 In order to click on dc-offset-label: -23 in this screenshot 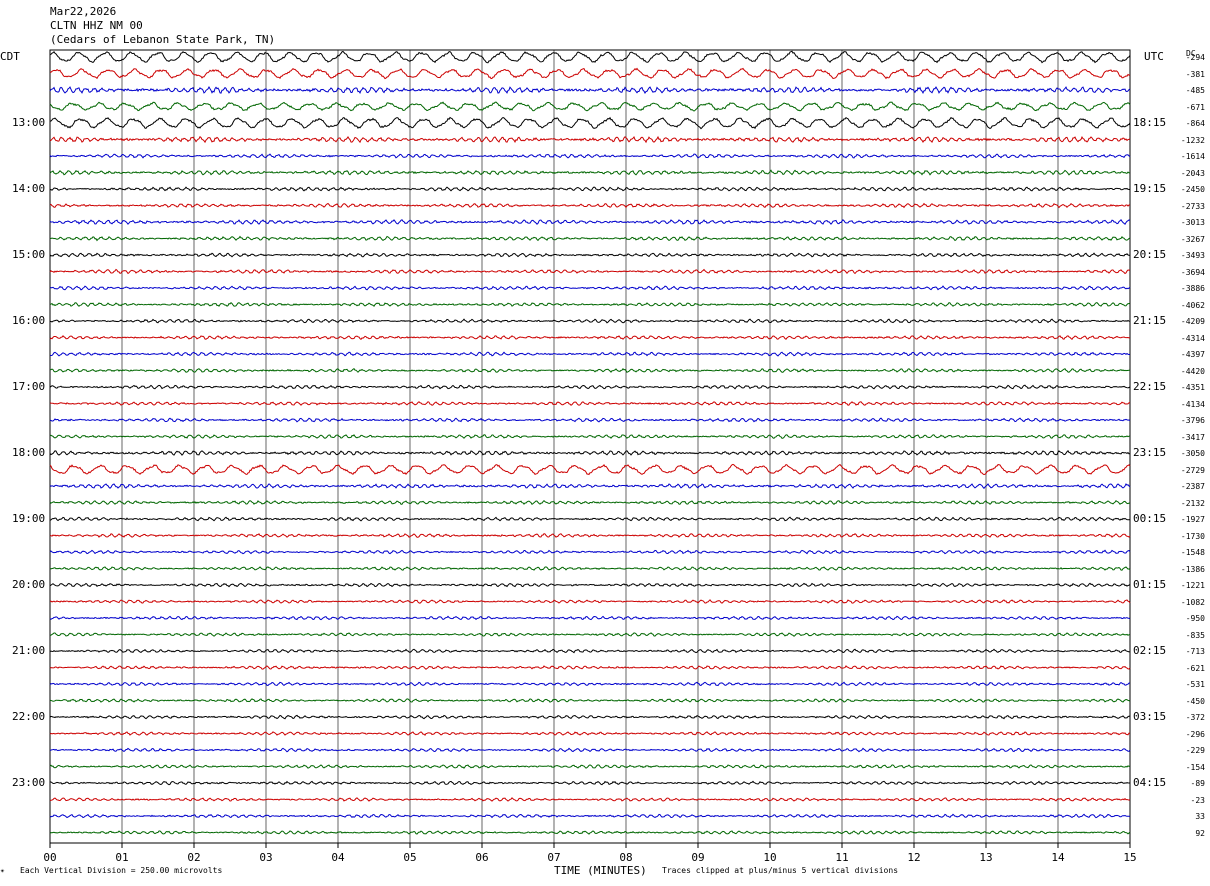, I will do `click(1197, 800)`.